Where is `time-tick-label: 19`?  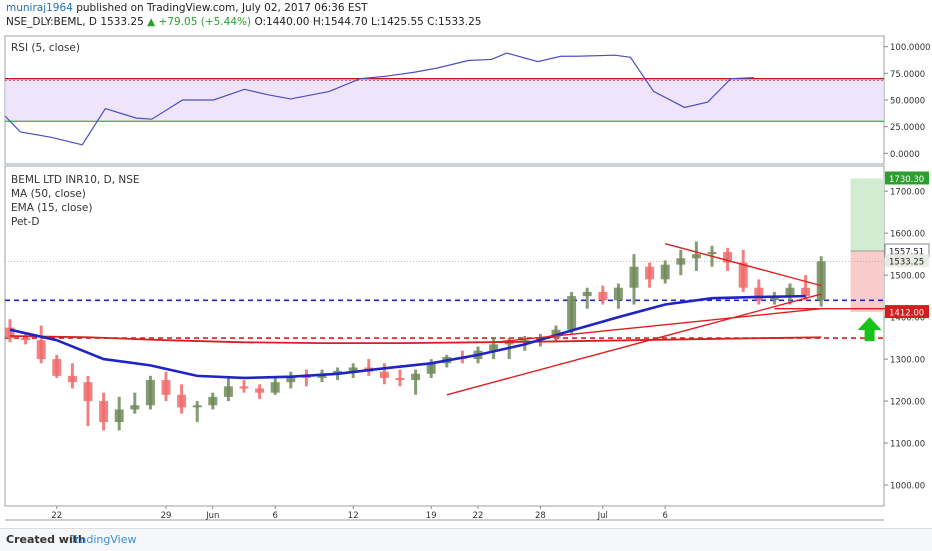 time-tick-label: 19 is located at coordinates (431, 516).